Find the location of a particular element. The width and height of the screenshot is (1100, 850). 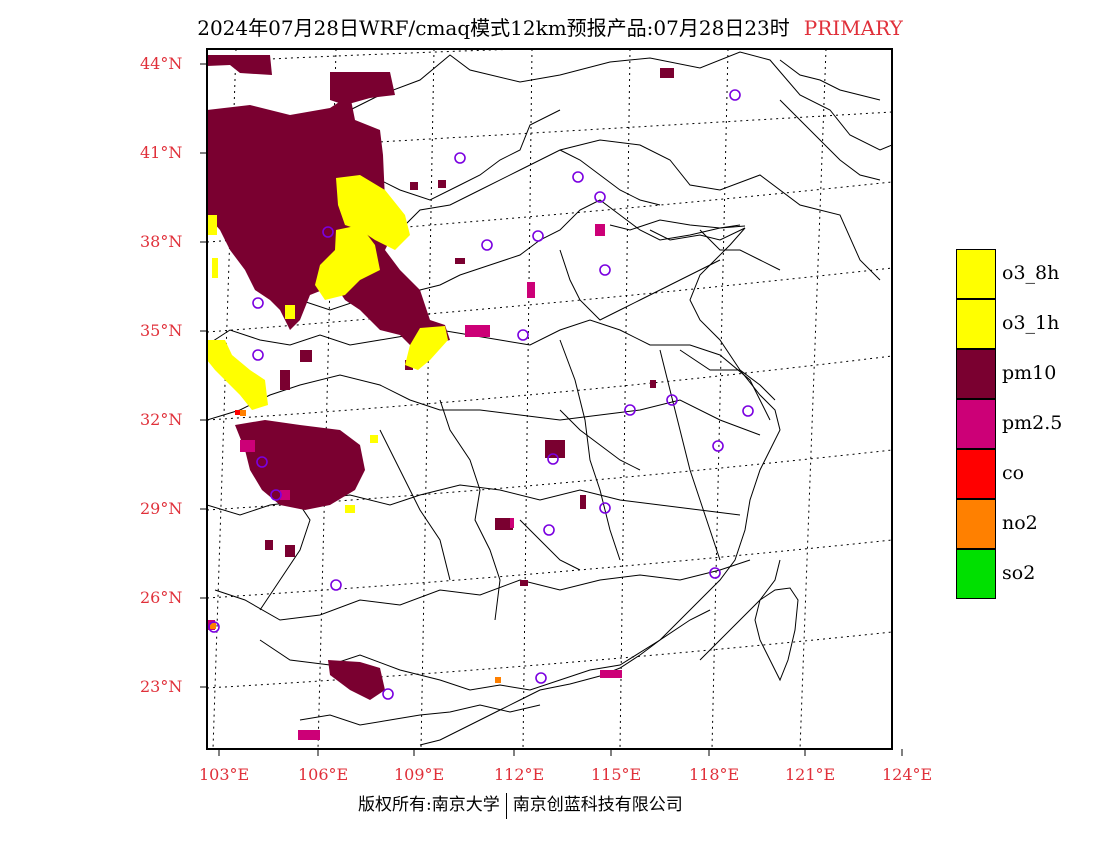

lon-label: 121°E is located at coordinates (810, 774).